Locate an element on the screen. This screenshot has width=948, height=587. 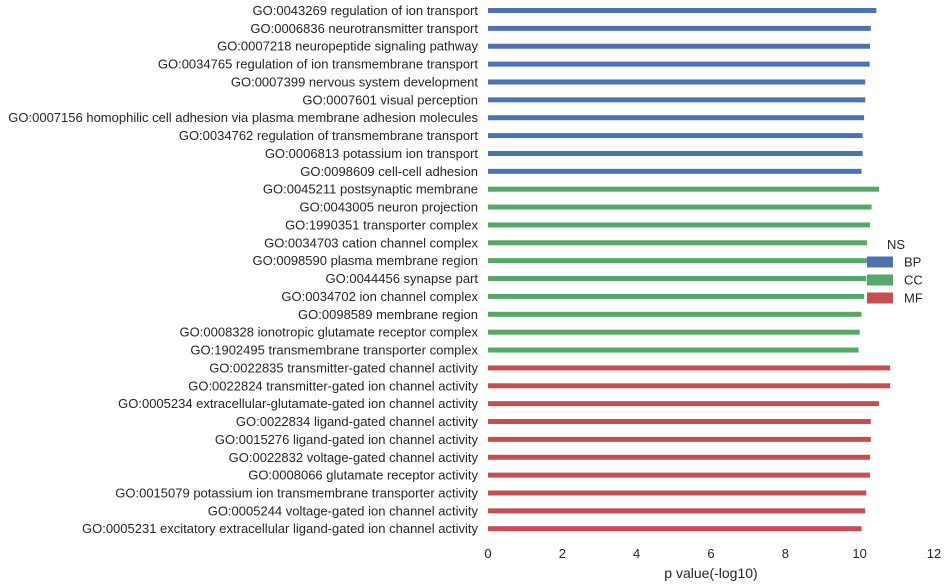
legend-title: NS is located at coordinates (896, 244).